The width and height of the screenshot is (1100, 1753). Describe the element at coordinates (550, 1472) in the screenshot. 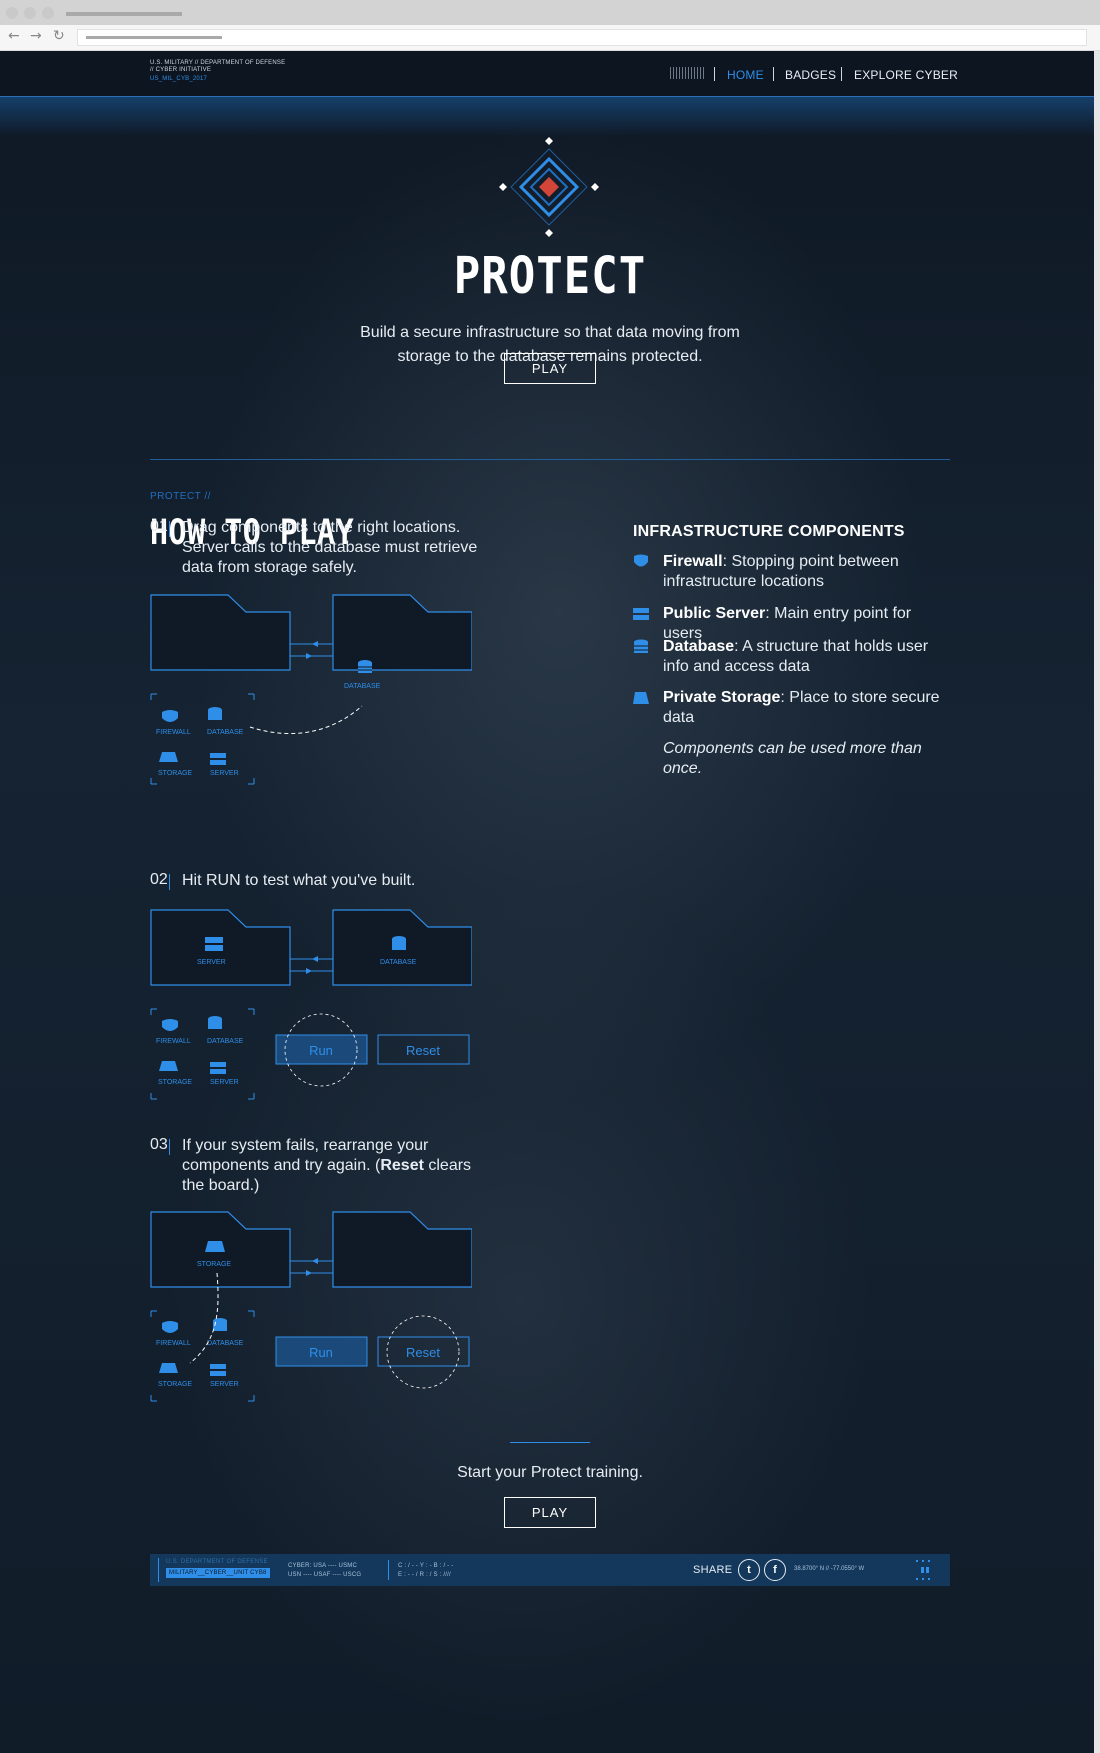

I see `cta-text: Start your Protect training.` at that location.